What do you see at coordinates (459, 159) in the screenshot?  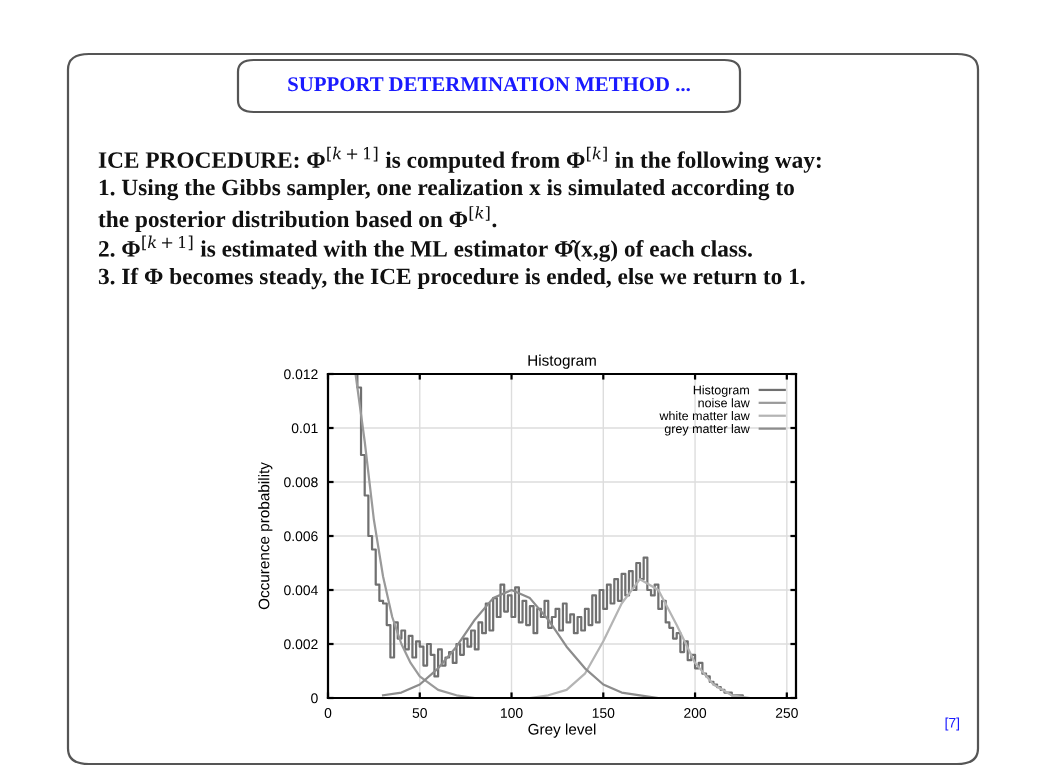 I see `text: ICE PROCEDURE: Φ$^{[k+1]}$ is computed from Φ$^{[k]}$ in the following way:` at bounding box center [459, 159].